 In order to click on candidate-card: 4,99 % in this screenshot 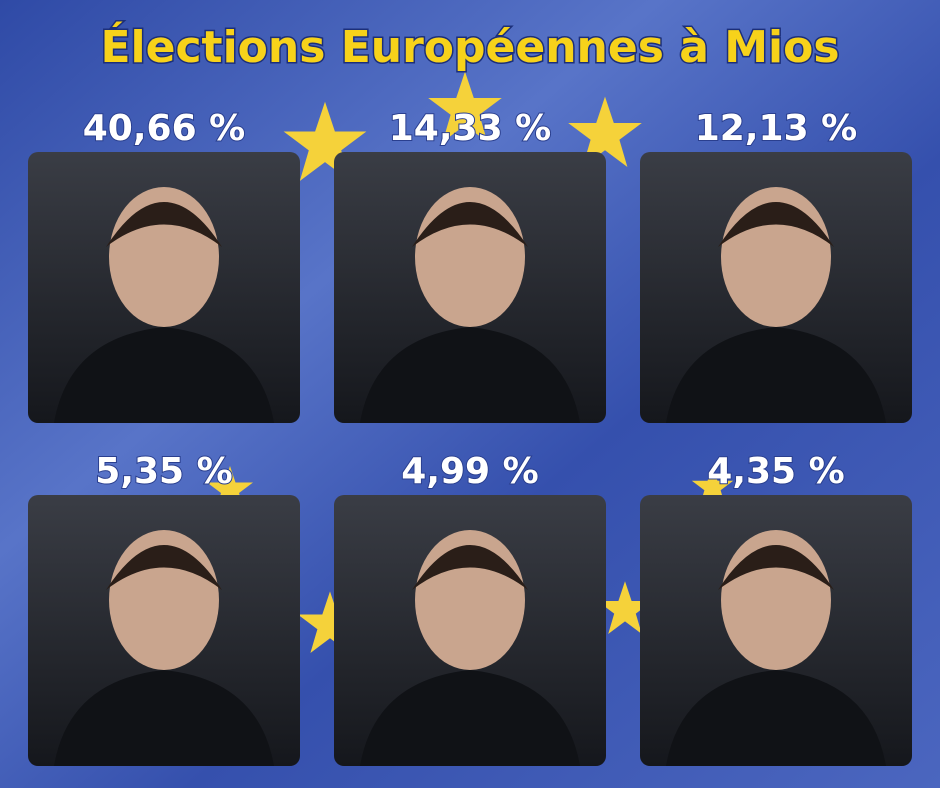, I will do `click(470, 608)`.